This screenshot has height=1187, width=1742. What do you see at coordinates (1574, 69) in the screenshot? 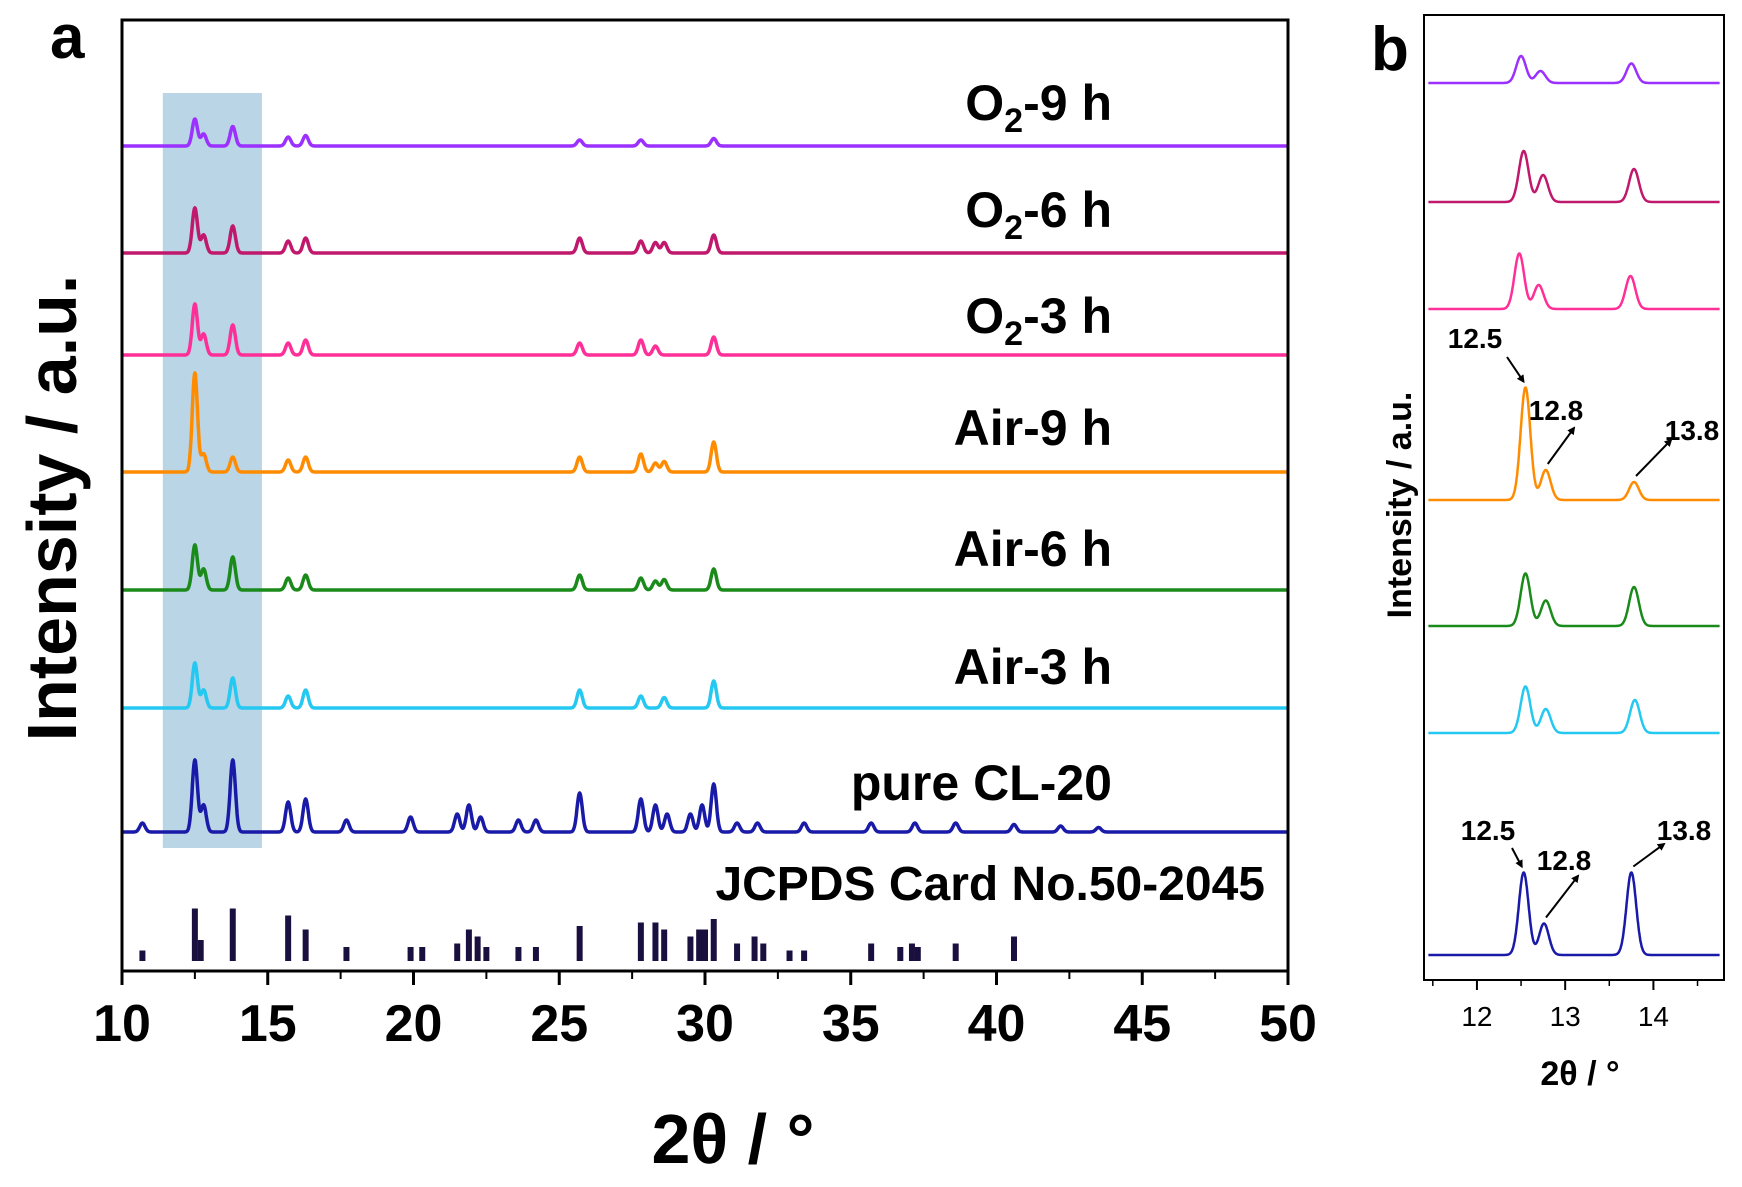
I see `zoom-series-line-o2-9-h` at bounding box center [1574, 69].